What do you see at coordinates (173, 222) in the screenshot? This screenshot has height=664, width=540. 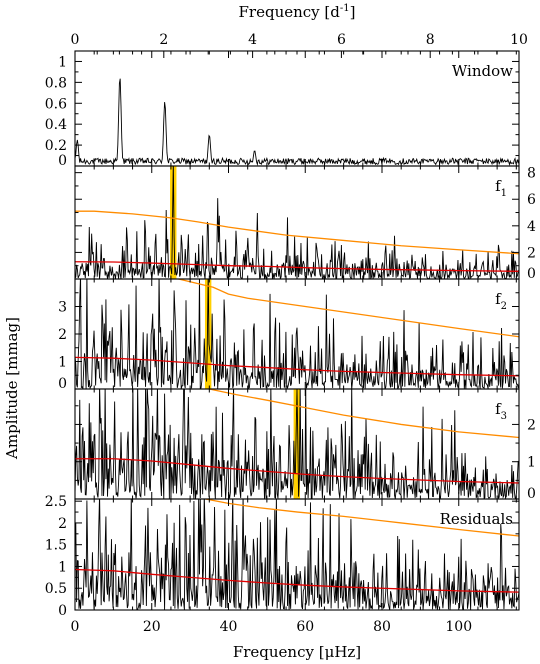 I see `panel-f1-highlight-band` at bounding box center [173, 222].